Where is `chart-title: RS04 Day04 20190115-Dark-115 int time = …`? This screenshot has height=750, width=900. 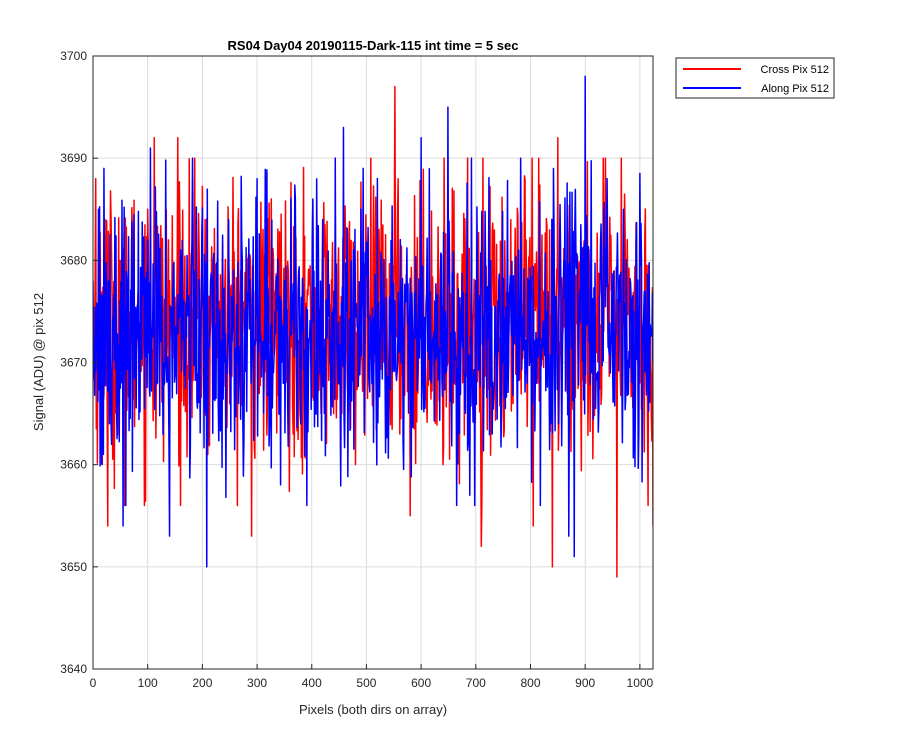 chart-title: RS04 Day04 20190115-Dark-115 int time = … is located at coordinates (373, 45).